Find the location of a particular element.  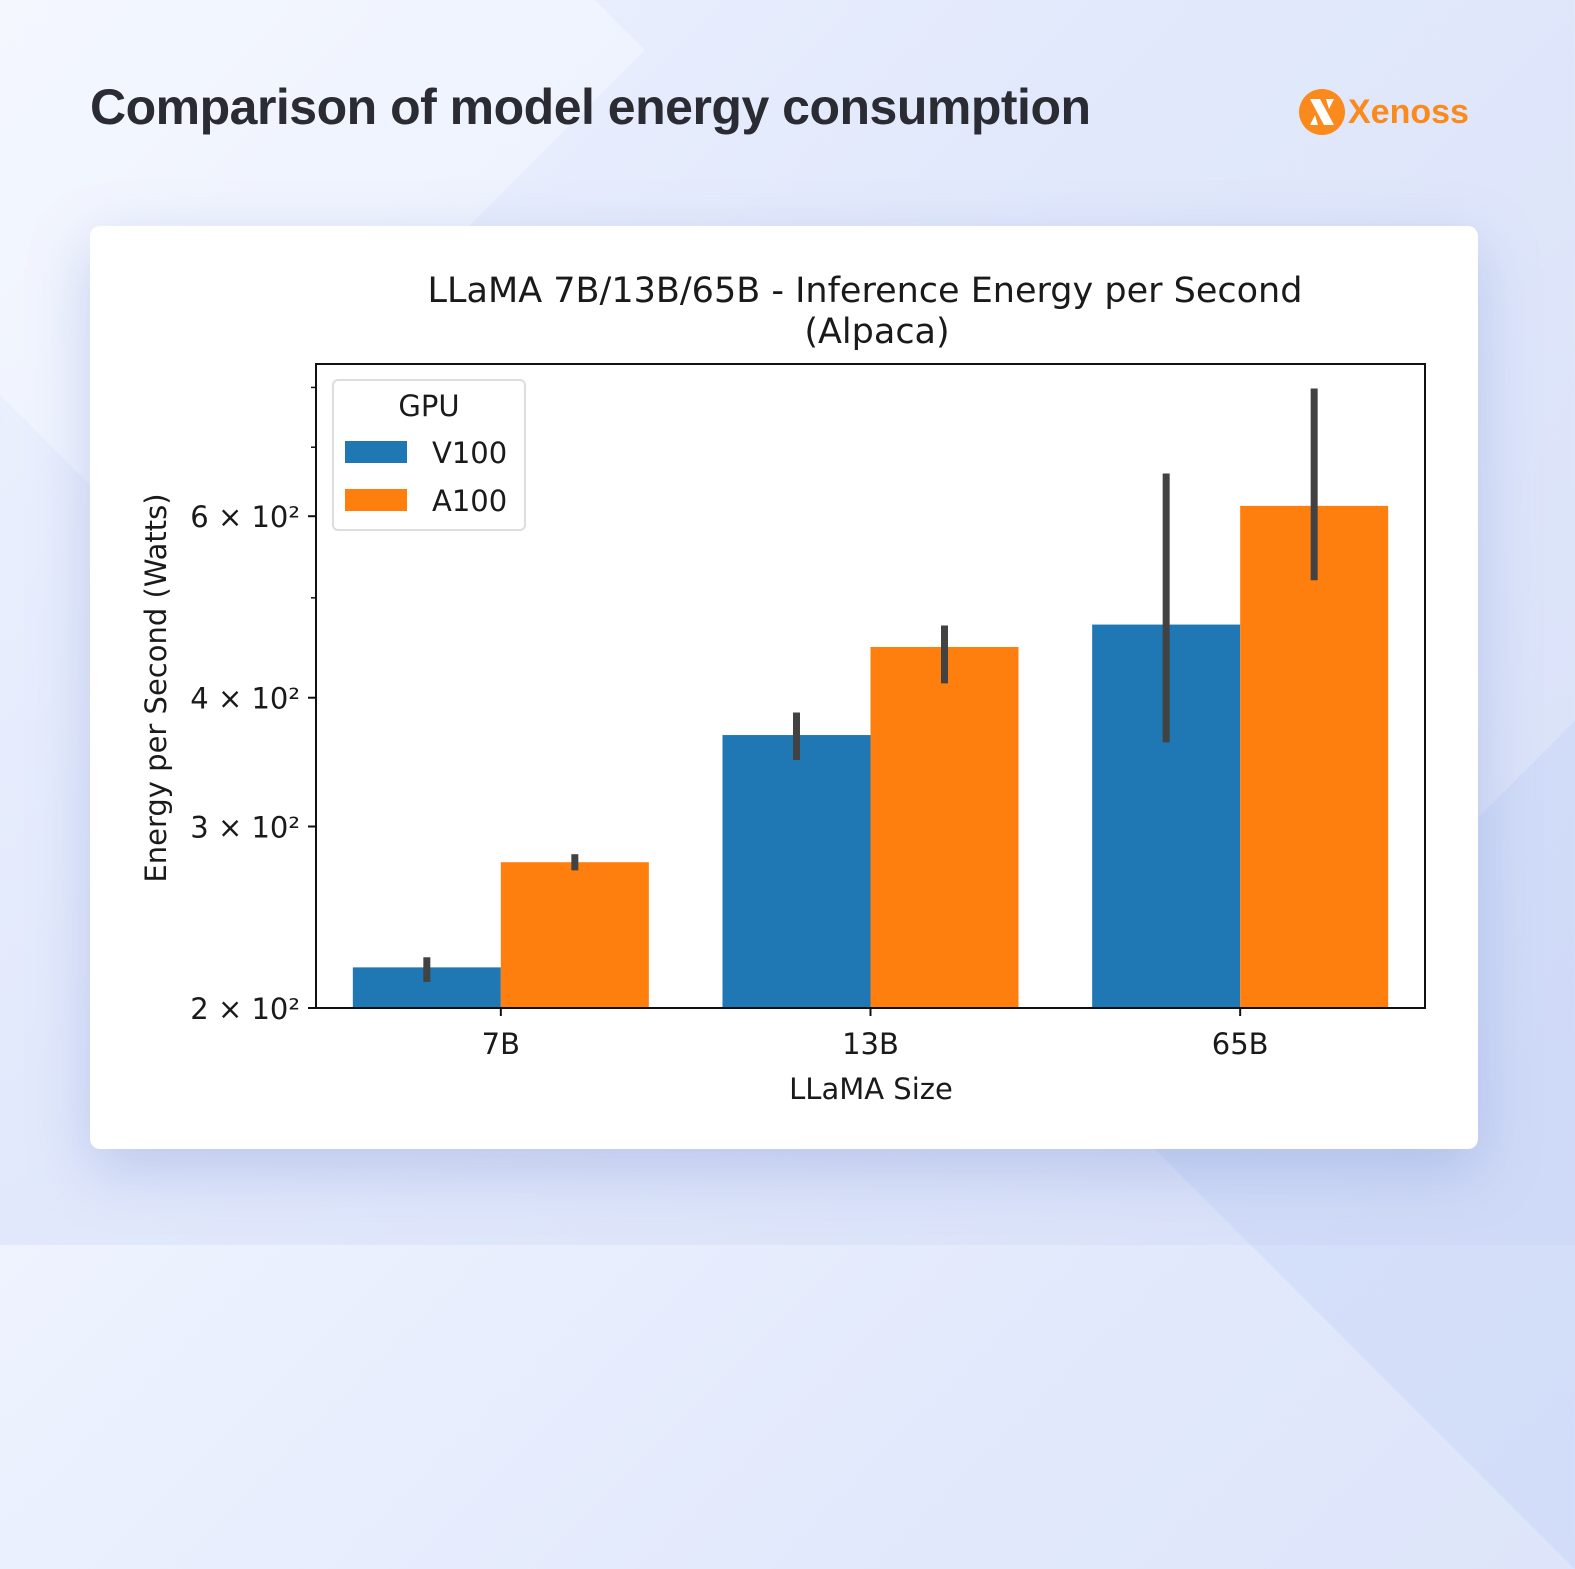

y-tick-label: 2 × 10² is located at coordinates (245, 1009).